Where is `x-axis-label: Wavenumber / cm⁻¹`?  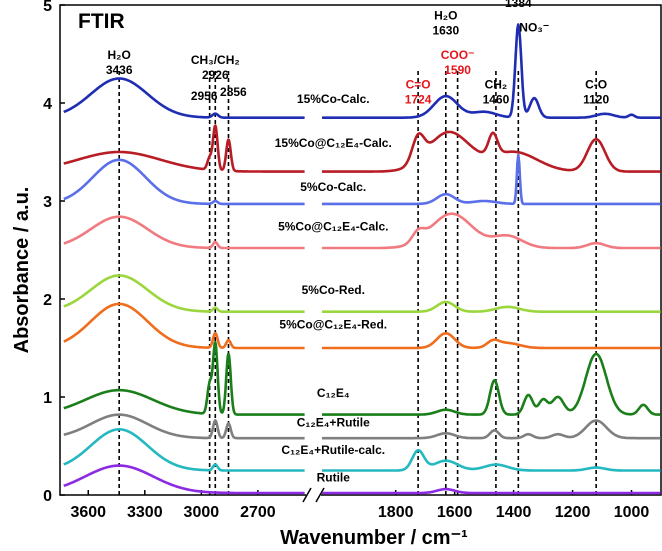
x-axis-label: Wavenumber / cm⁻¹ is located at coordinates (374, 538).